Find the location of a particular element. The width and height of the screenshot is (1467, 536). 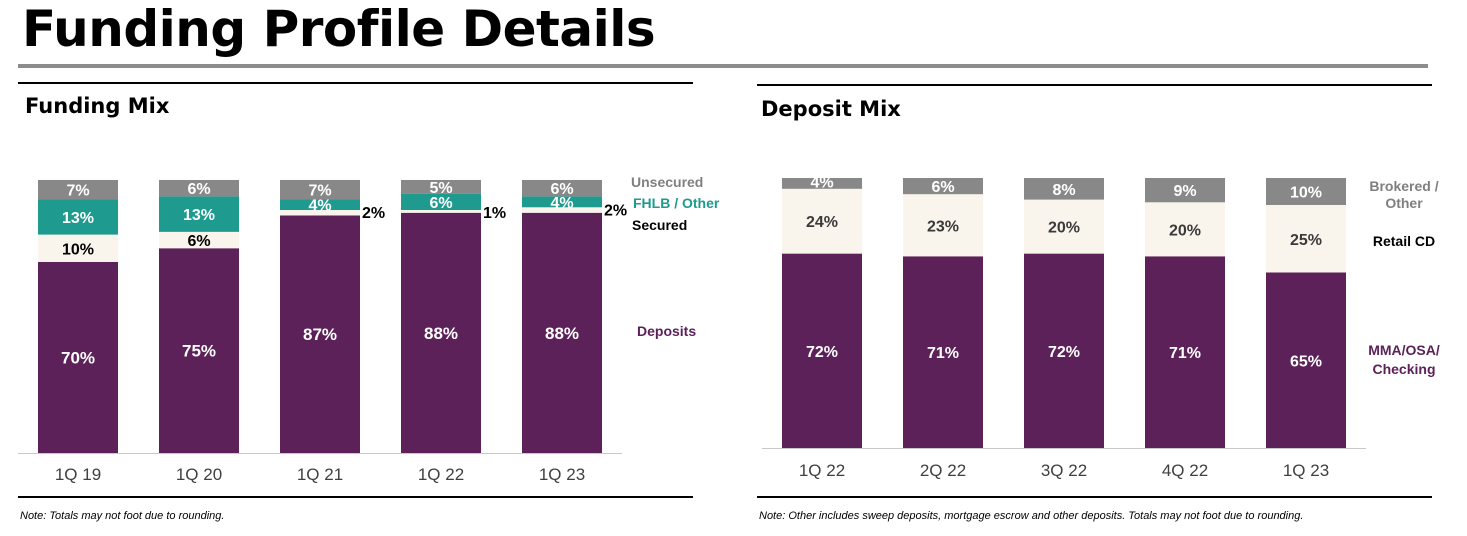

funding-mix-title: Funding Mix is located at coordinates (97, 106).